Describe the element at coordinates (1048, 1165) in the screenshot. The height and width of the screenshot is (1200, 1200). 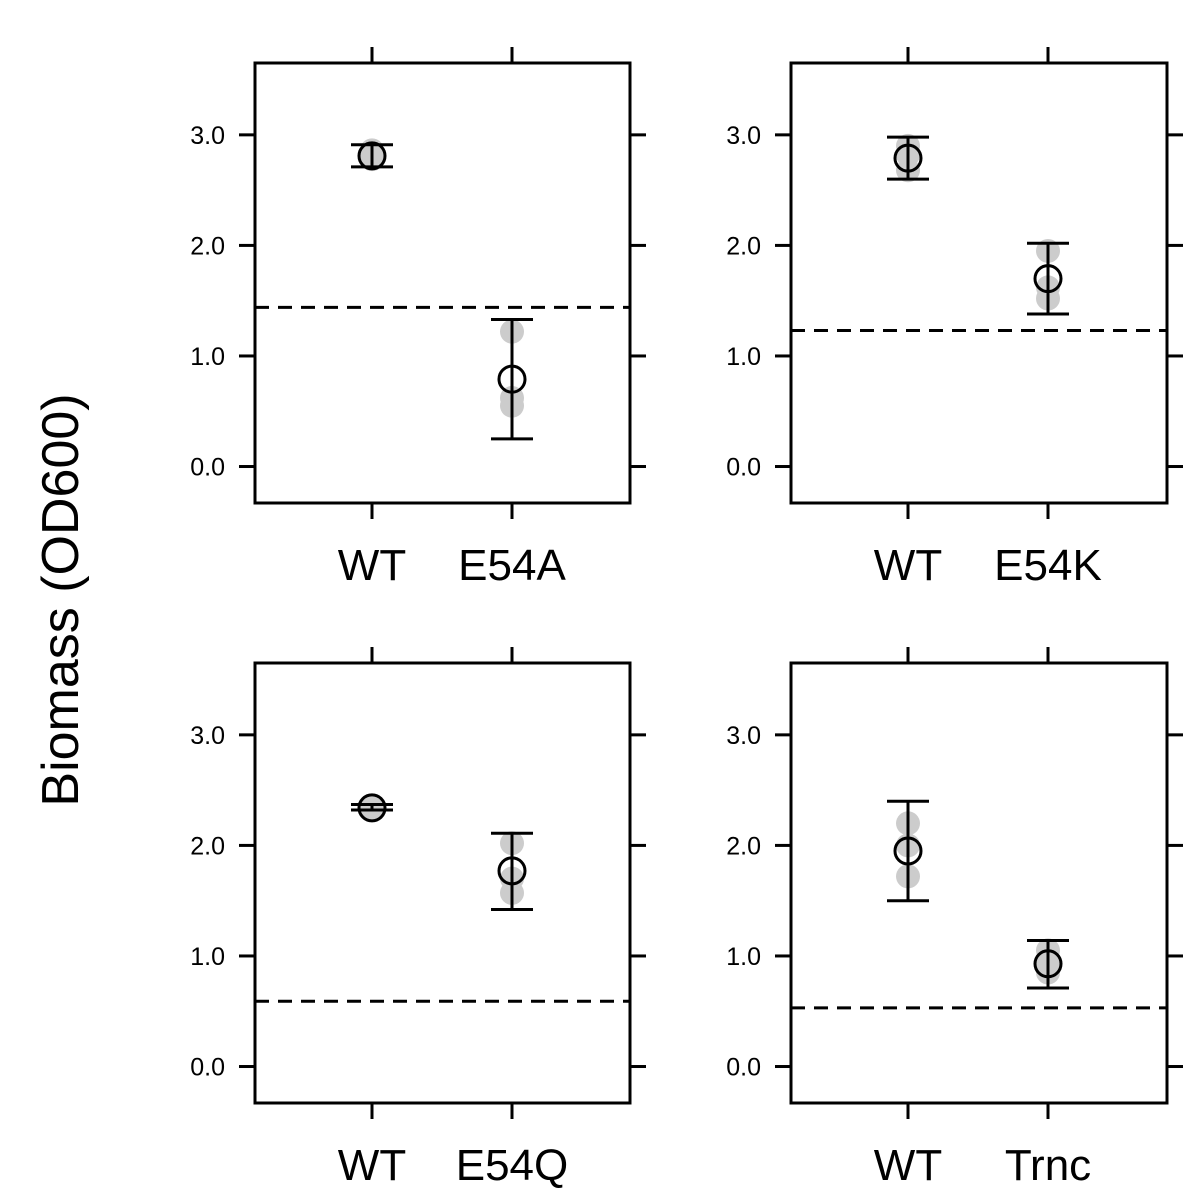
I see `x-category-label: Trnc` at that location.